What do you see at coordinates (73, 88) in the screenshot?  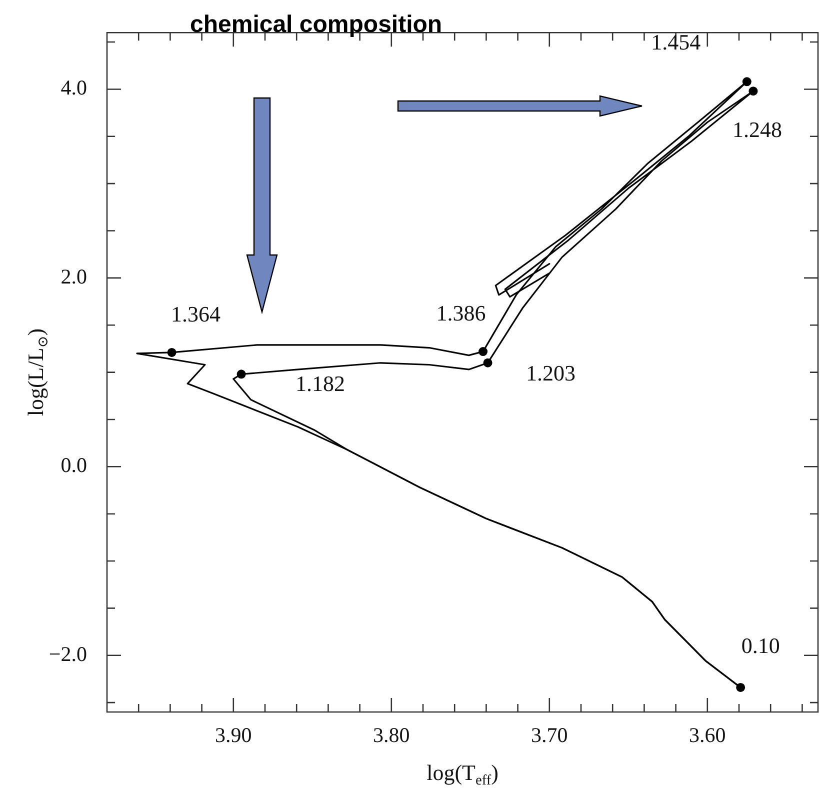 I see `y-tick-label: 4.0` at bounding box center [73, 88].